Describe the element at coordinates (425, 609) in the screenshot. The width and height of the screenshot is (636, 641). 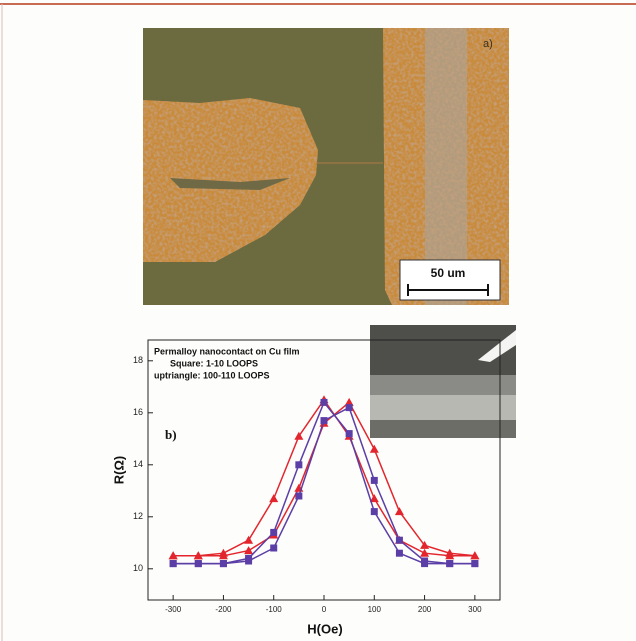
I see `x-tick-label: 200` at that location.